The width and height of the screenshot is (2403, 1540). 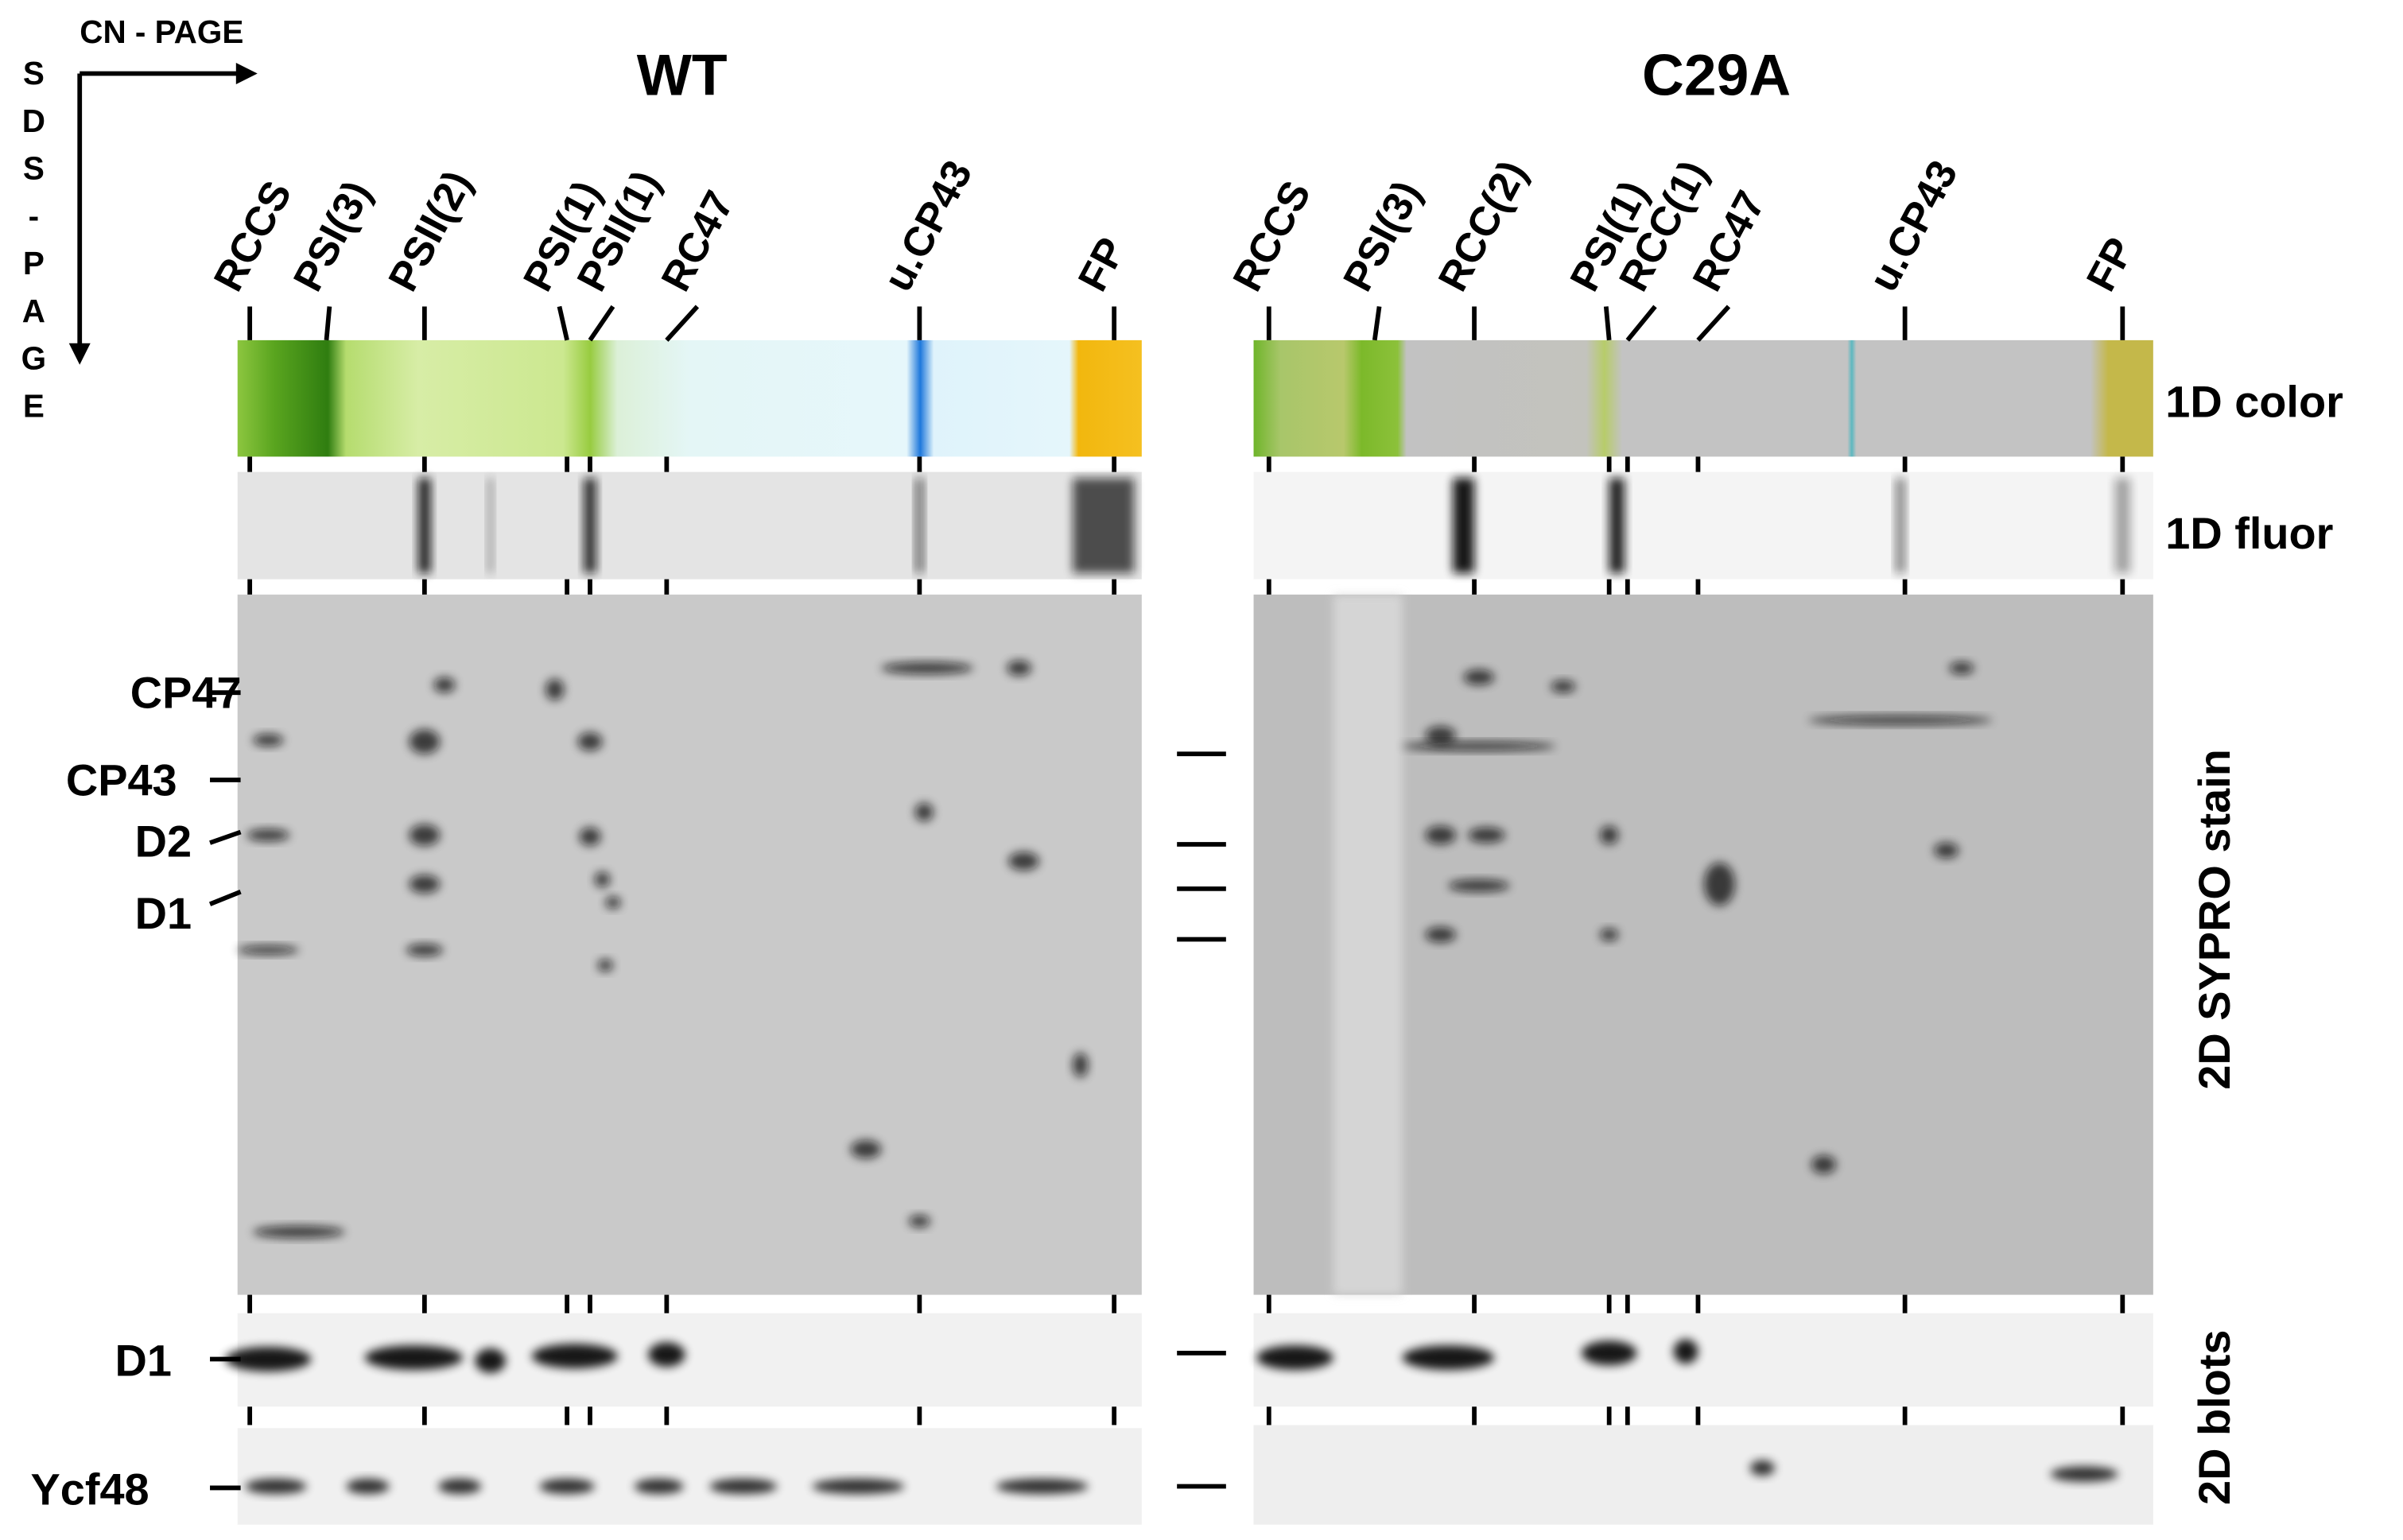 I want to click on axis-letter: D, so click(x=33, y=121).